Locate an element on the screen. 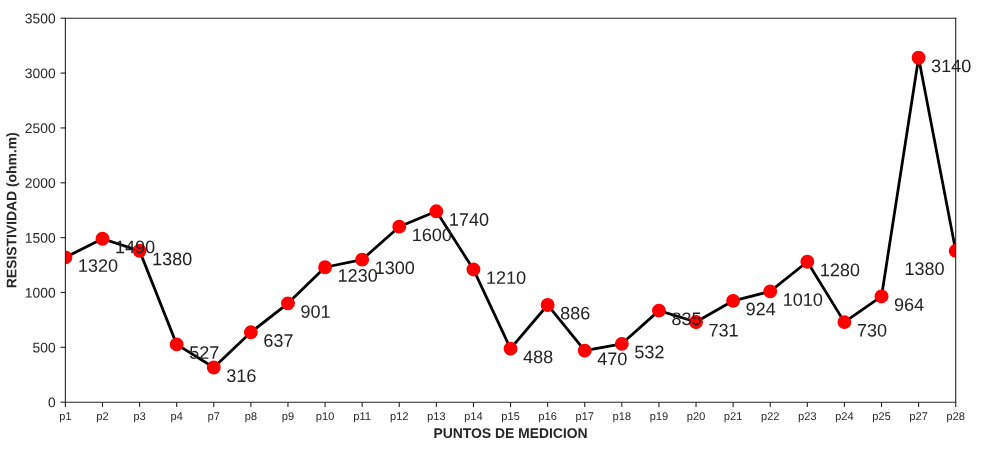  data-label: 470 is located at coordinates (612, 359).